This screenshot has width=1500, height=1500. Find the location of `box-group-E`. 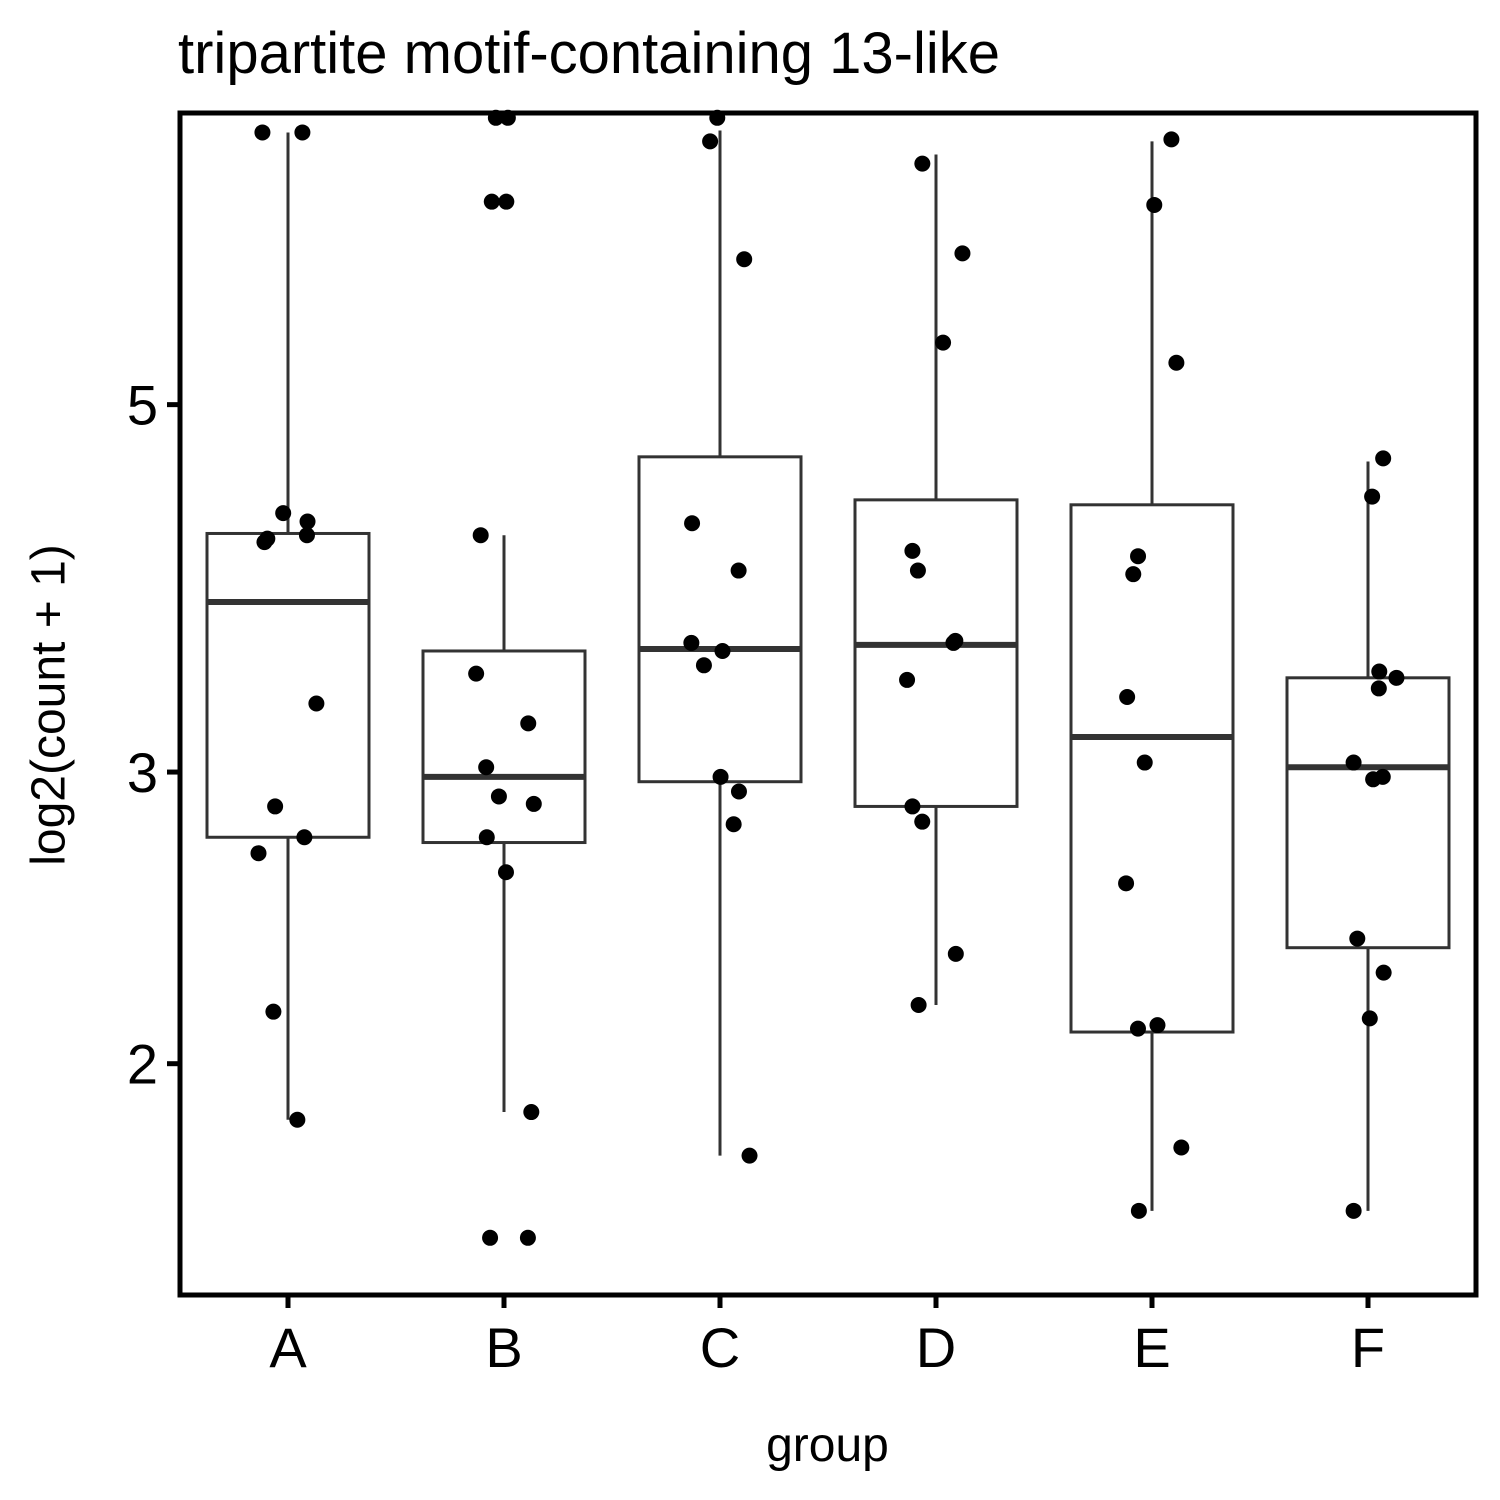

box-group-E is located at coordinates (1152, 676).